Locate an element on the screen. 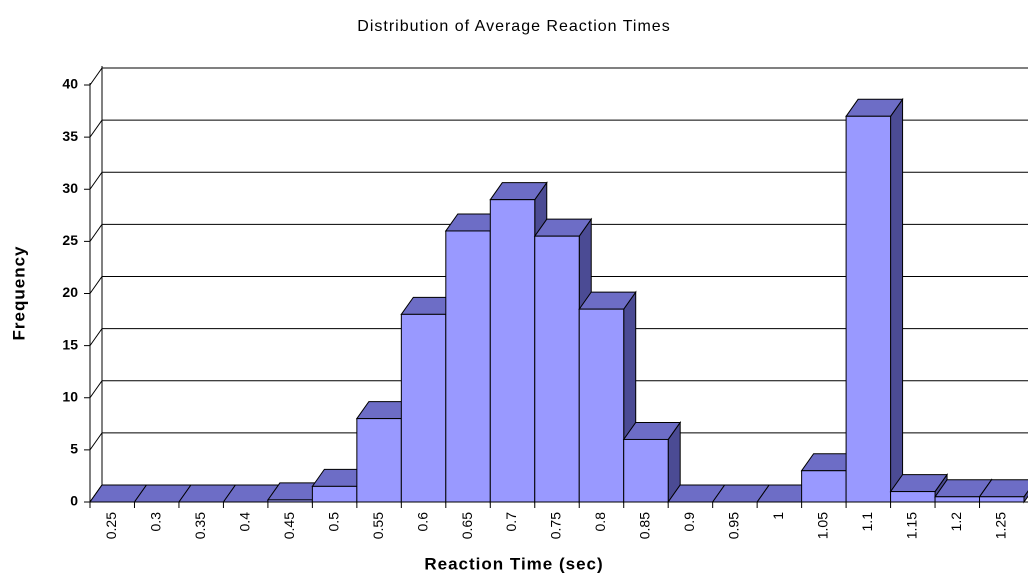 Image resolution: width=1028 pixels, height=582 pixels. y-tick-label: 20 is located at coordinates (70, 292).